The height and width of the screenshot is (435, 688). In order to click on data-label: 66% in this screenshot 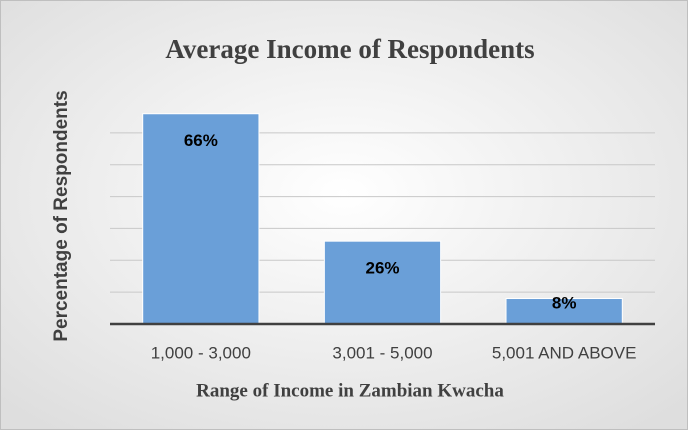, I will do `click(201, 140)`.